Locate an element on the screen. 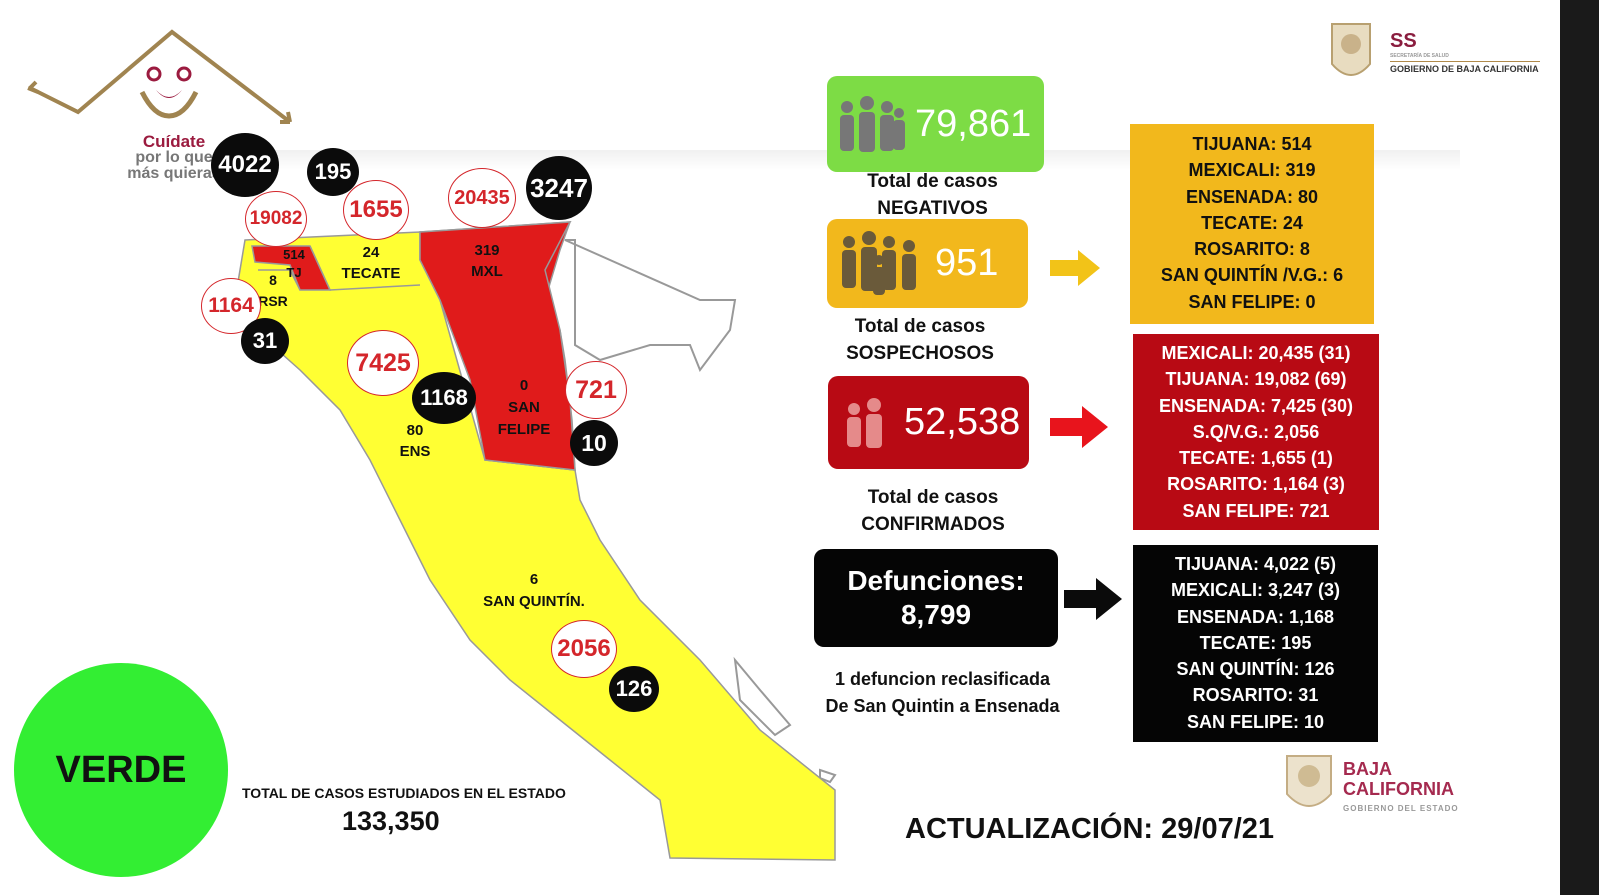 The height and width of the screenshot is (895, 1599). confirmed-circle-tj: 19082 is located at coordinates (276, 219).